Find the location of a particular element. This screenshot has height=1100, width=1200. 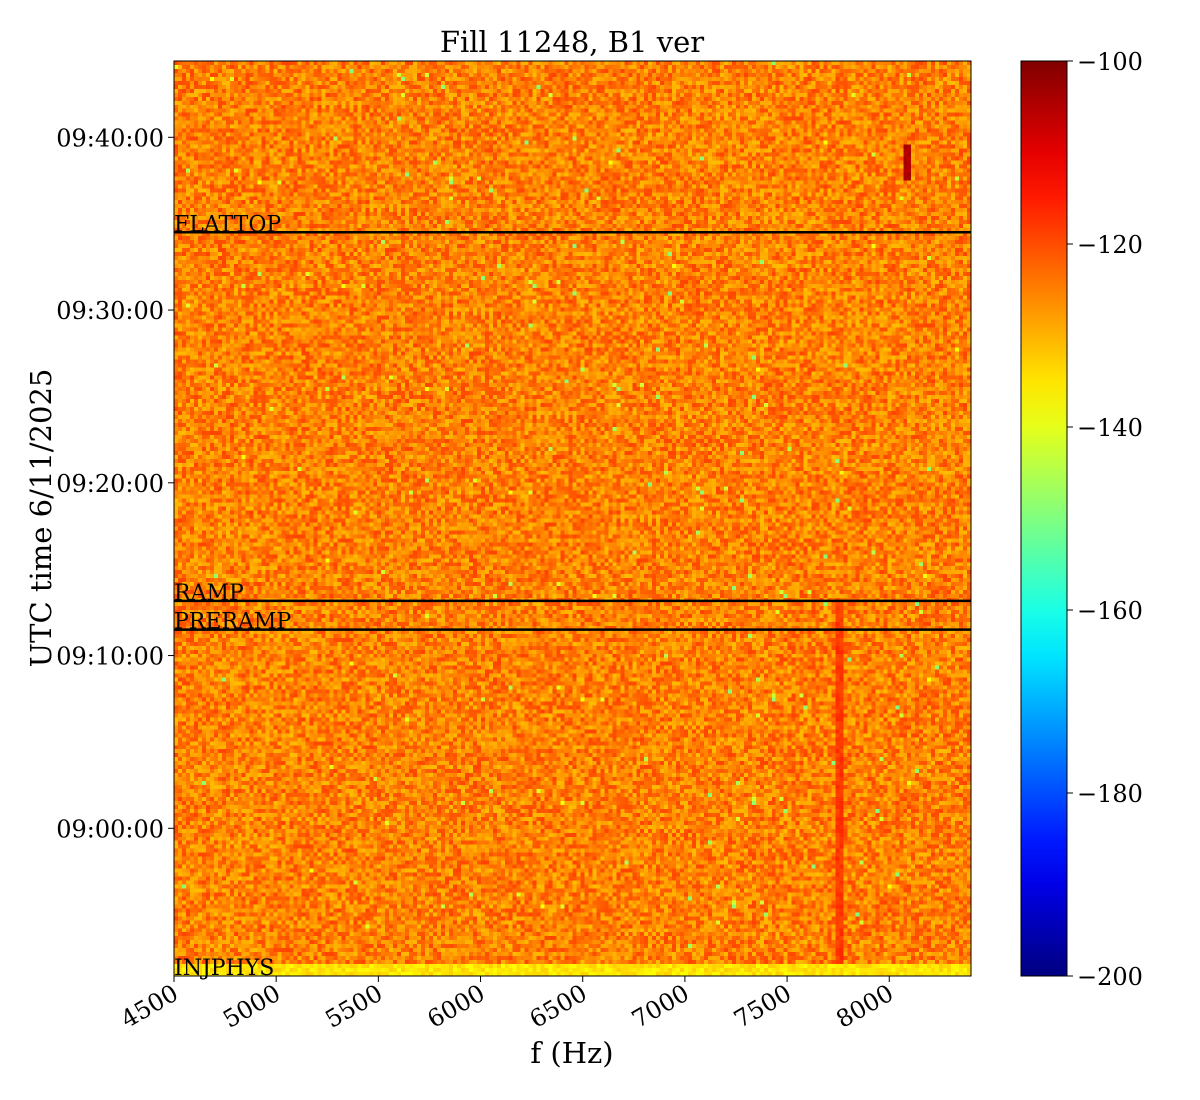

colorbar-tick-label: −160 is located at coordinates (1110, 611).